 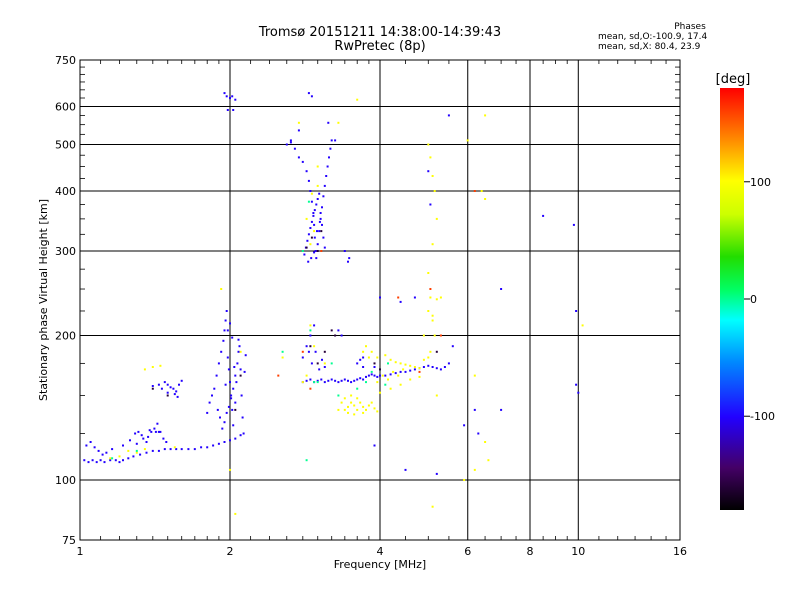 I want to click on x-axis-label: Frequency [MHz], so click(x=380, y=564).